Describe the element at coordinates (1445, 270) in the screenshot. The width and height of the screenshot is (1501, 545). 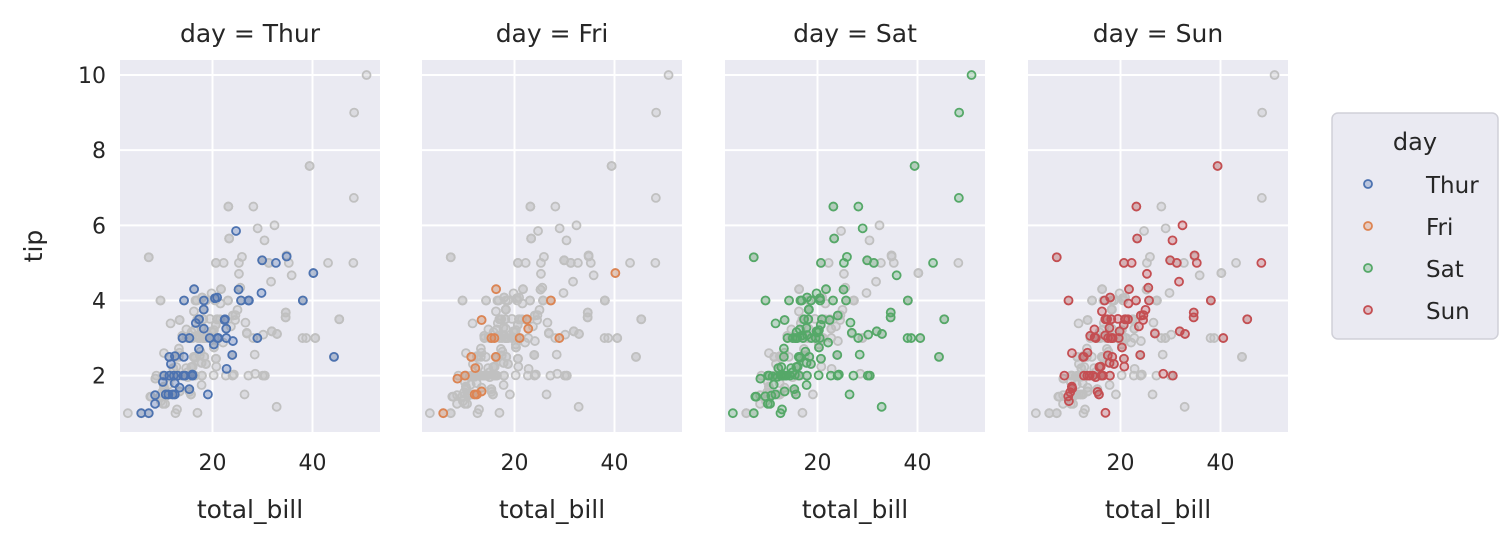
I see `legend-label-sat: Sat` at that location.